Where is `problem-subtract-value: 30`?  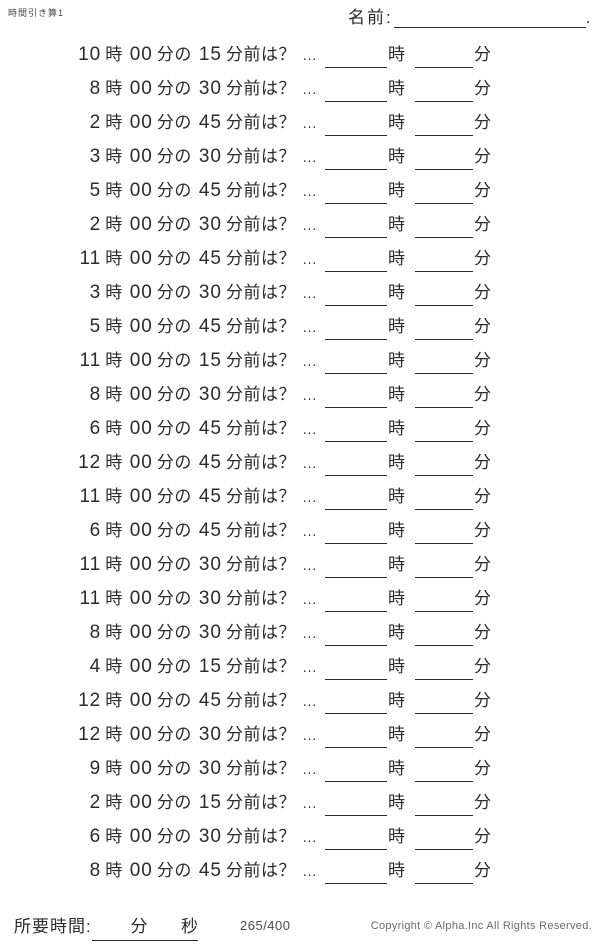 problem-subtract-value: 30 is located at coordinates (210, 292).